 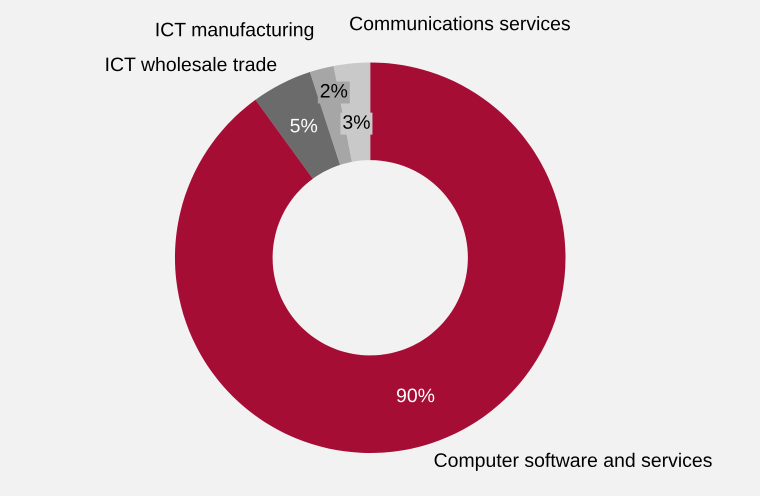 What do you see at coordinates (304, 125) in the screenshot?
I see `data-label: 5%` at bounding box center [304, 125].